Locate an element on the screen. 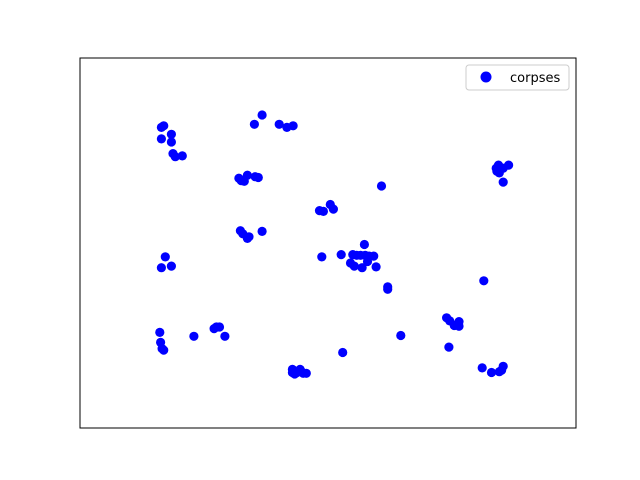  legend-box is located at coordinates (517, 77).